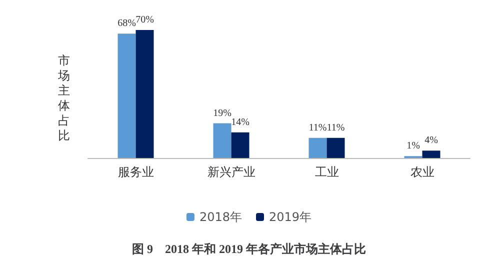 This screenshot has width=498, height=262. I want to click on y-axis-title: 市场主体占比, so click(63, 98).